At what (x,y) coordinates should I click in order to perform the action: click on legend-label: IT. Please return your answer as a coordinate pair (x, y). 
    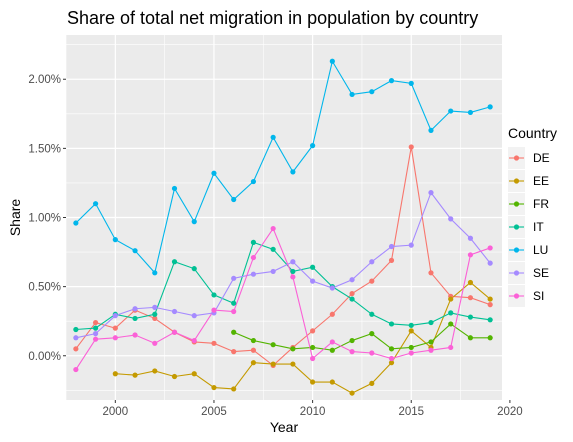
    Looking at the image, I should click on (538, 227).